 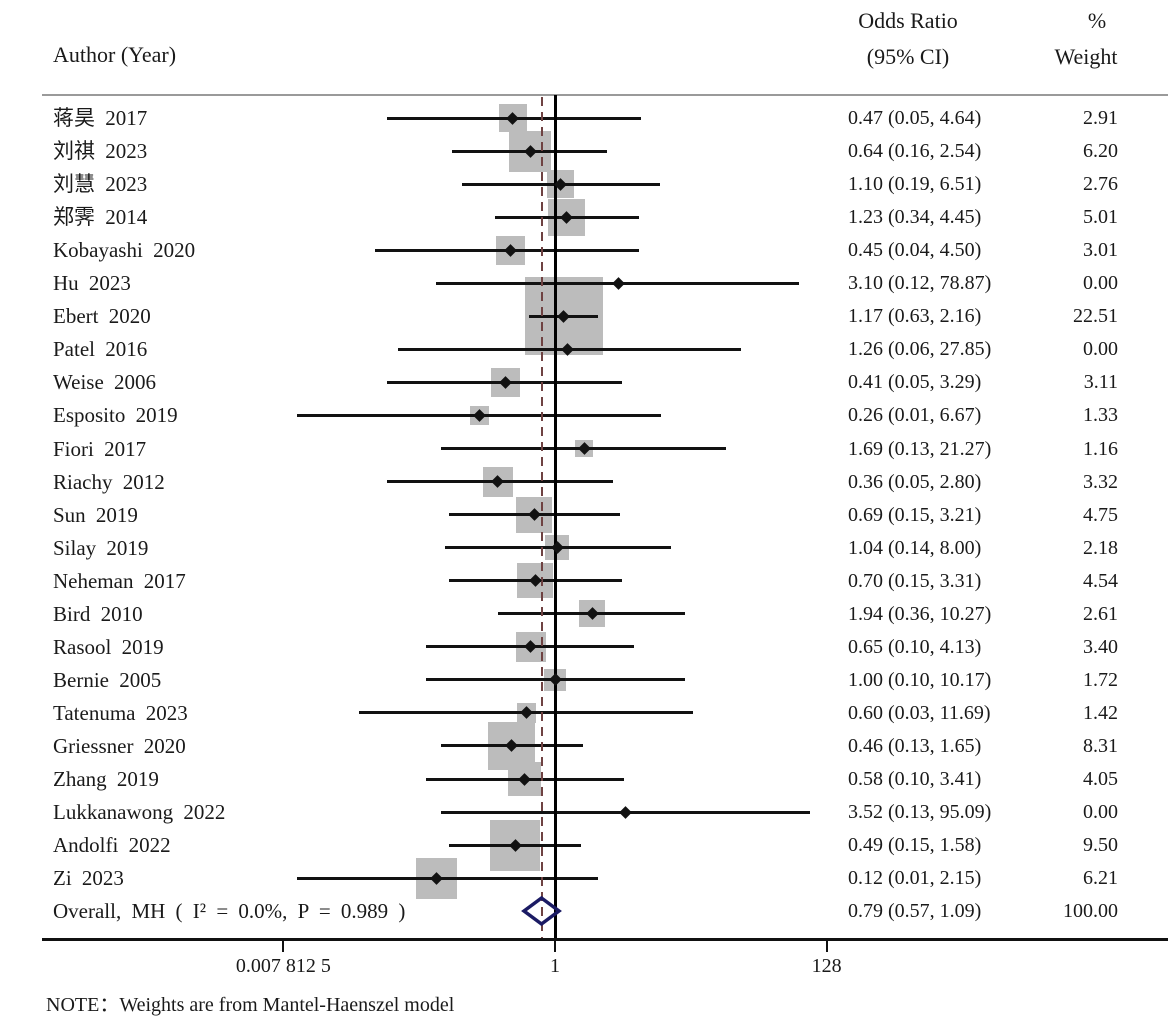 What do you see at coordinates (915, 151) in the screenshot?
I see `or-ci-value: 0.64 (0.16, 2.54)` at bounding box center [915, 151].